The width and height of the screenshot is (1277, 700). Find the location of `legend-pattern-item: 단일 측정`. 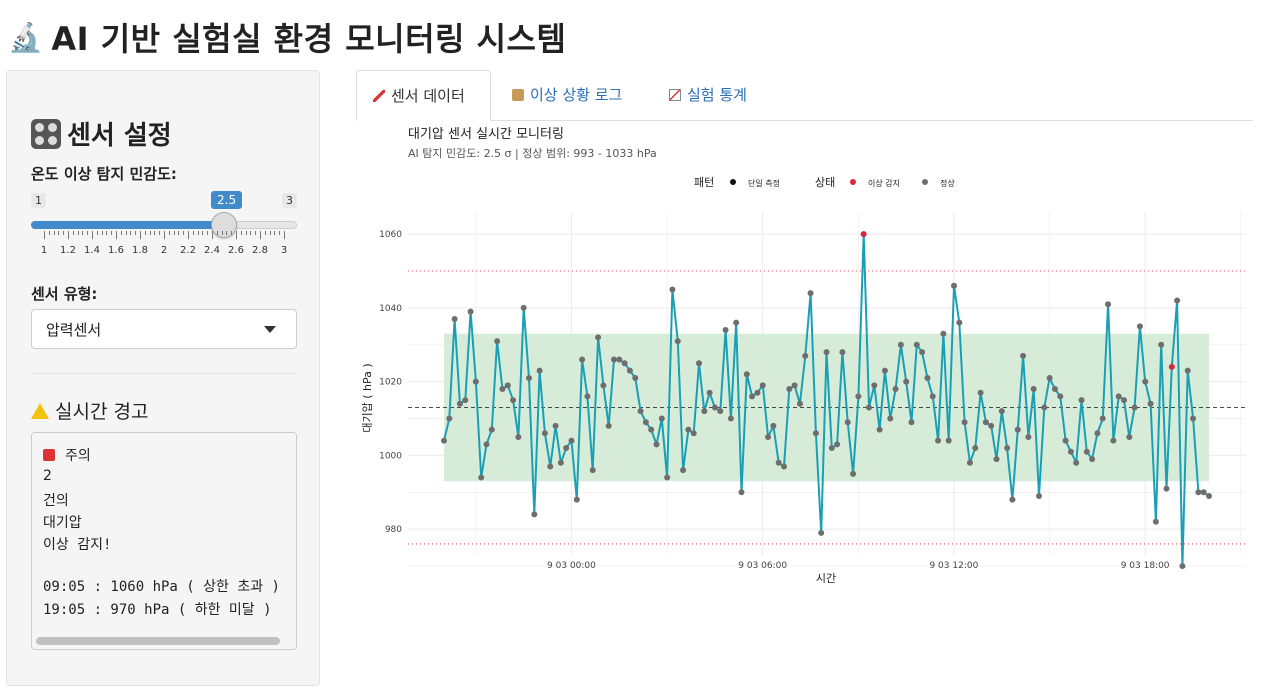

legend-pattern-item: 단일 측정 is located at coordinates (764, 183).